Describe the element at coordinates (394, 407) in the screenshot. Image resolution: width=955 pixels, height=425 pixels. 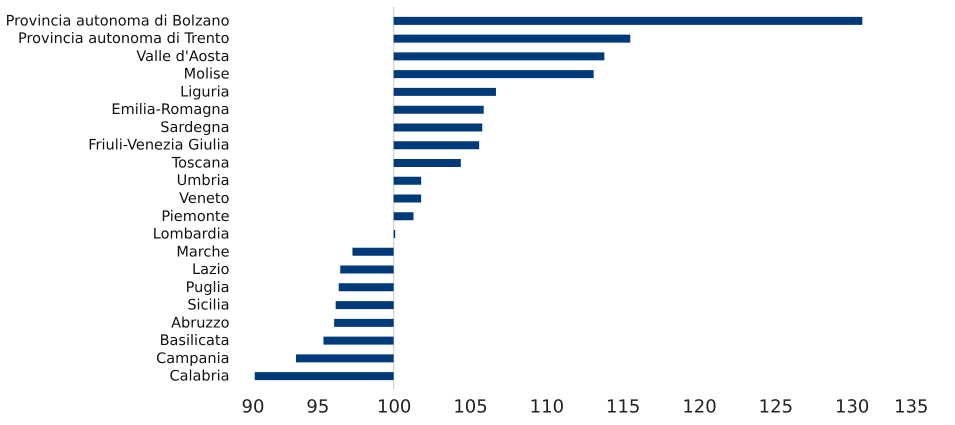
I see `x-tick-label: 100` at that location.